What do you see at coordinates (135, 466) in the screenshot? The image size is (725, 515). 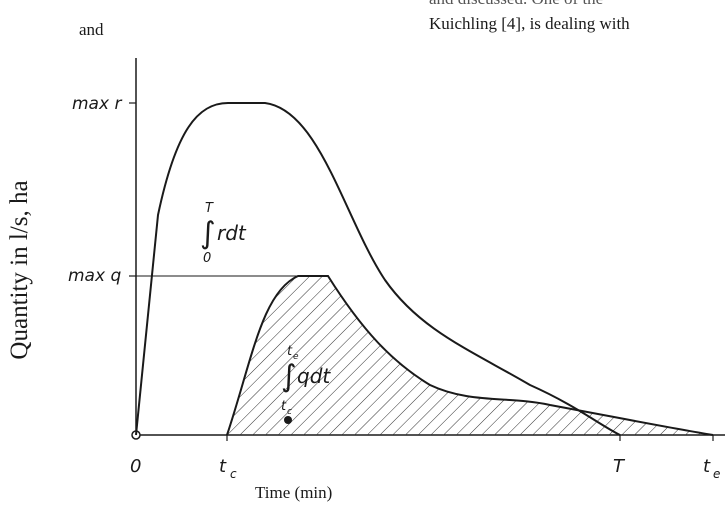 I see `x-label-origin: 0` at bounding box center [135, 466].